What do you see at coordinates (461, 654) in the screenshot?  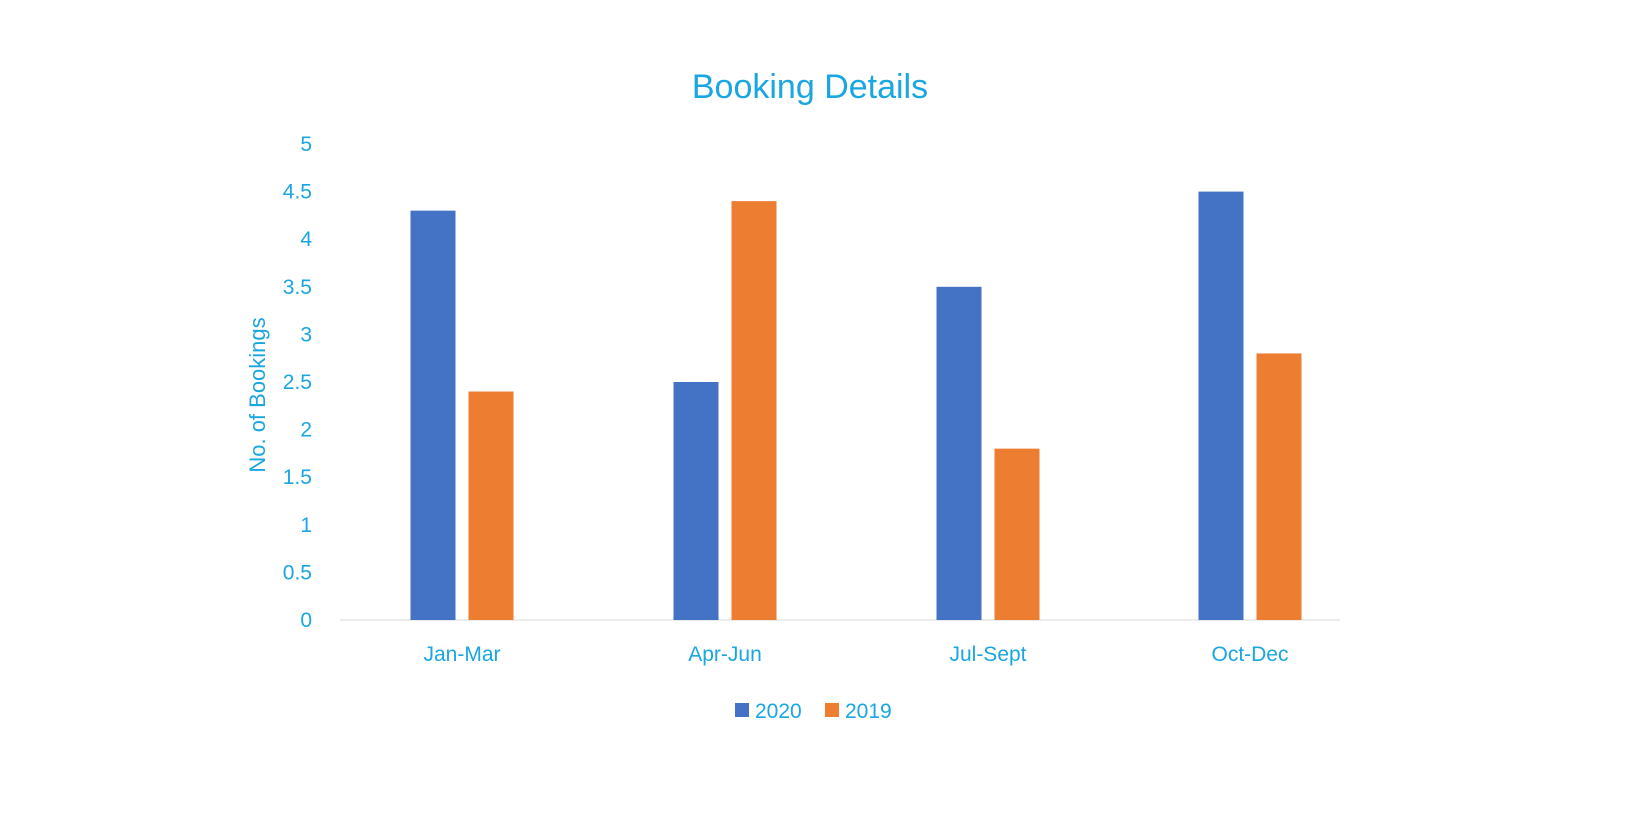 I see `x-category-label: Jan-Mar` at bounding box center [461, 654].